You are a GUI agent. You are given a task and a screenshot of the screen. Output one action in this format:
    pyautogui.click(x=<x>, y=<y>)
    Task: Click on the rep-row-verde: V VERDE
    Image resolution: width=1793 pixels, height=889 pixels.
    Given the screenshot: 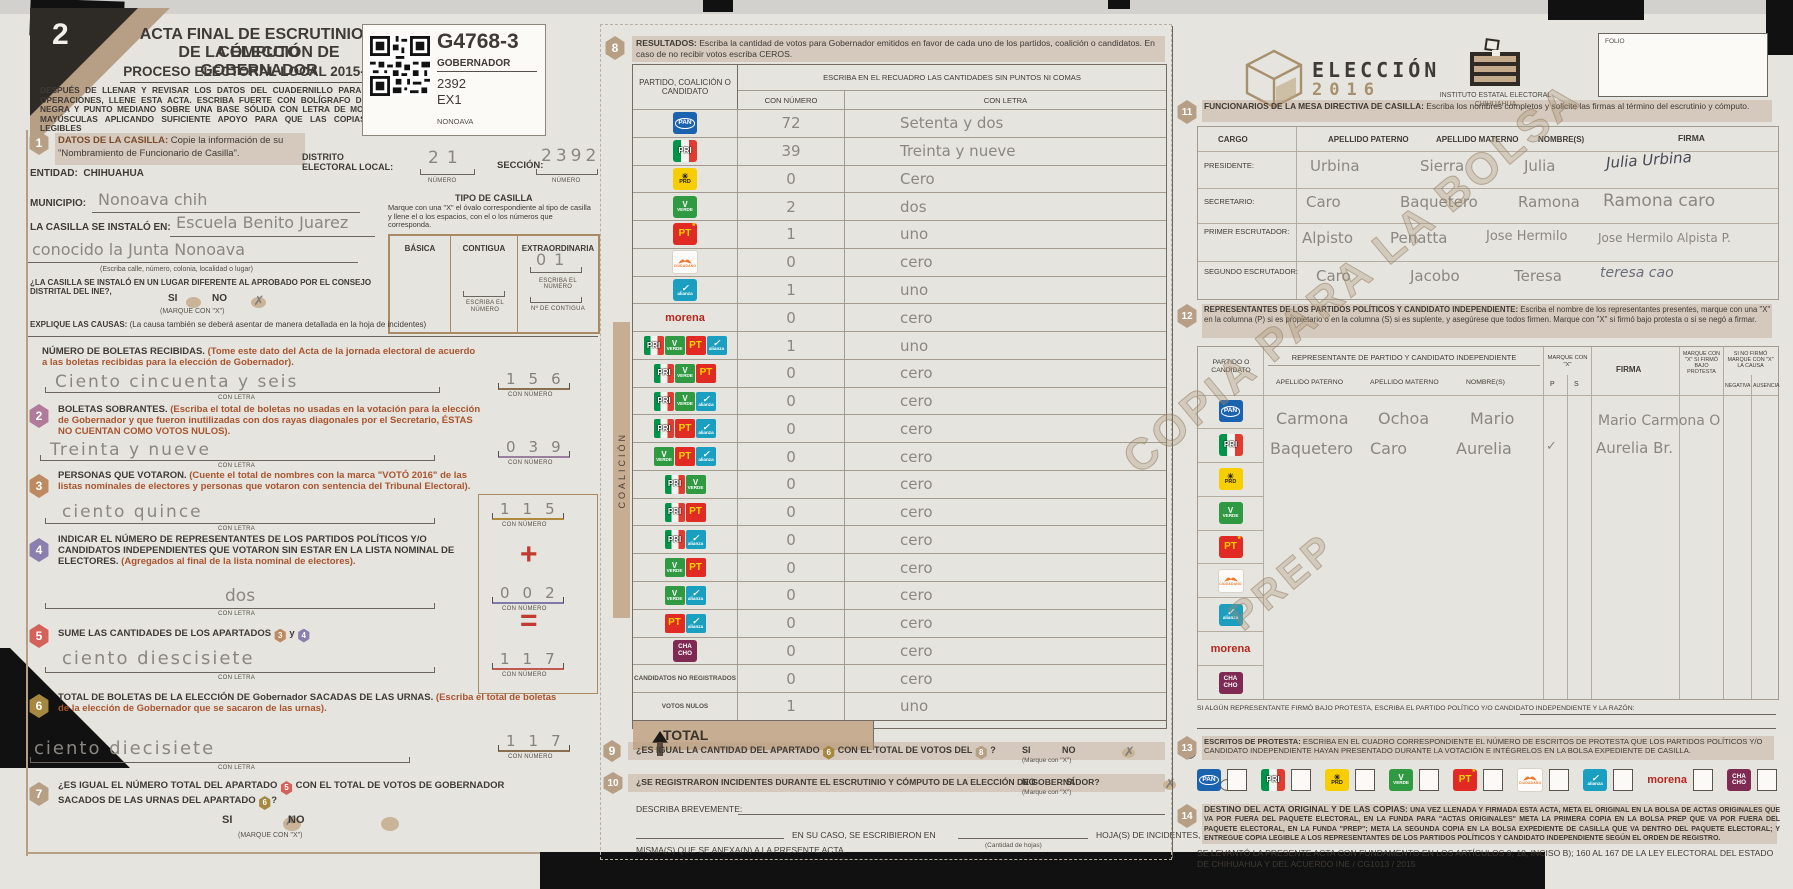 What is the action you would take?
    pyautogui.click(x=1230, y=514)
    